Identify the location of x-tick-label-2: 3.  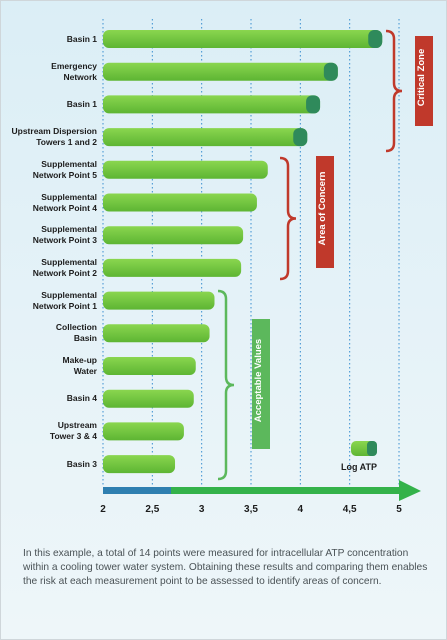
(202, 509).